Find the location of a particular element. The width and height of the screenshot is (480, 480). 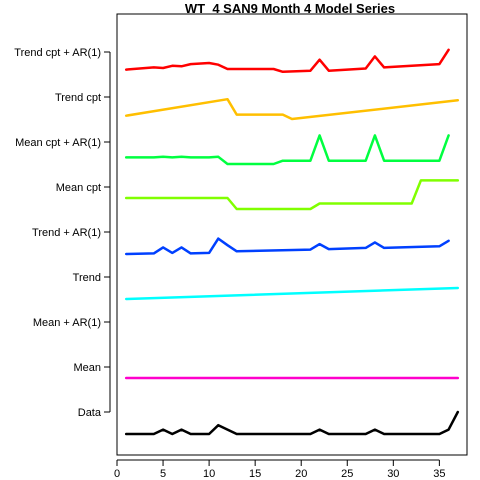

series-label: Mean is located at coordinates (87, 368).